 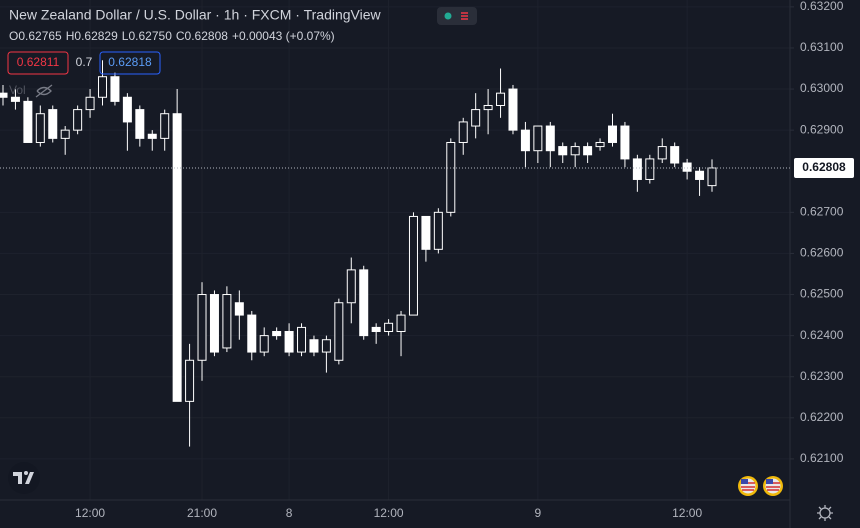 I want to click on ohlc-key: O, so click(x=13, y=36).